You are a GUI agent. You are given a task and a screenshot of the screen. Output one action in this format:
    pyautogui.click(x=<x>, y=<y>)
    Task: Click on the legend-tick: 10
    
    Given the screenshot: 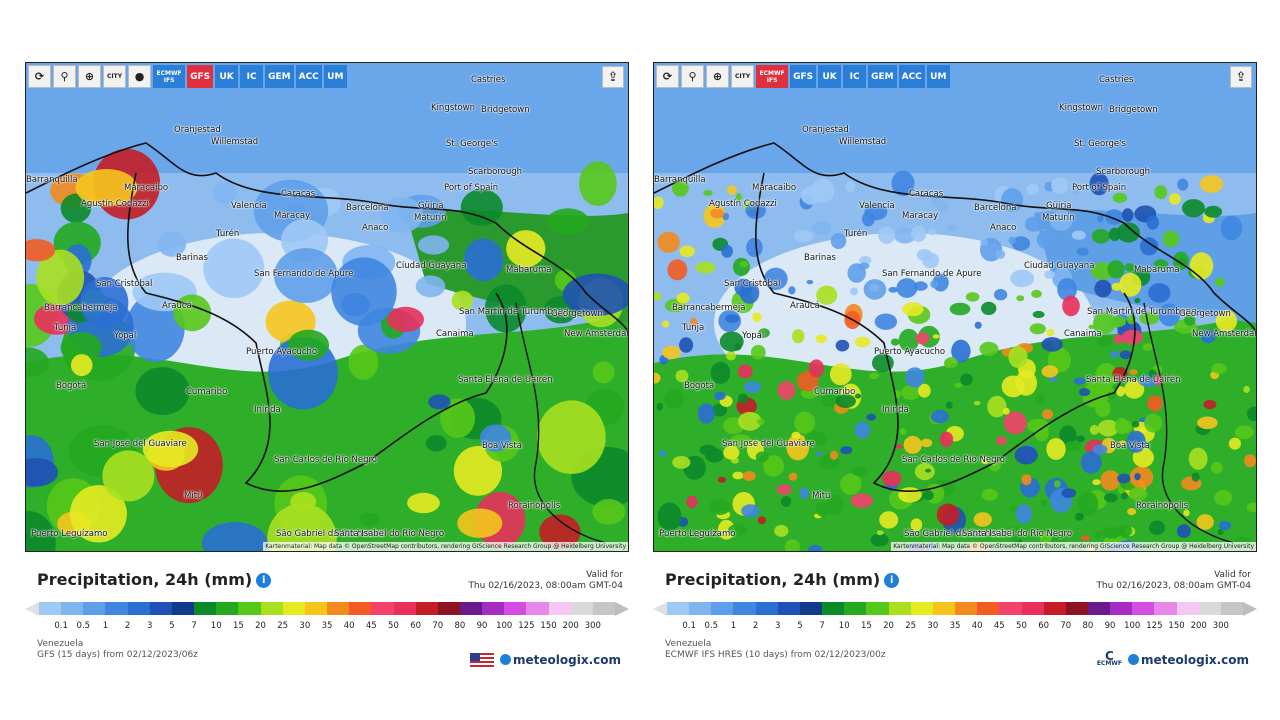 What is the action you would take?
    pyautogui.click(x=844, y=626)
    